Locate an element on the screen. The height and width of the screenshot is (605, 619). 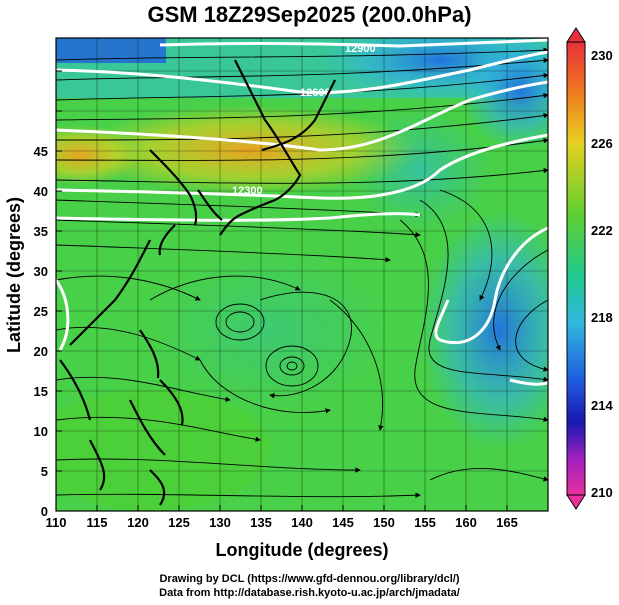
contour-labels: 12900 12600 12300 is located at coordinates (304, 120).